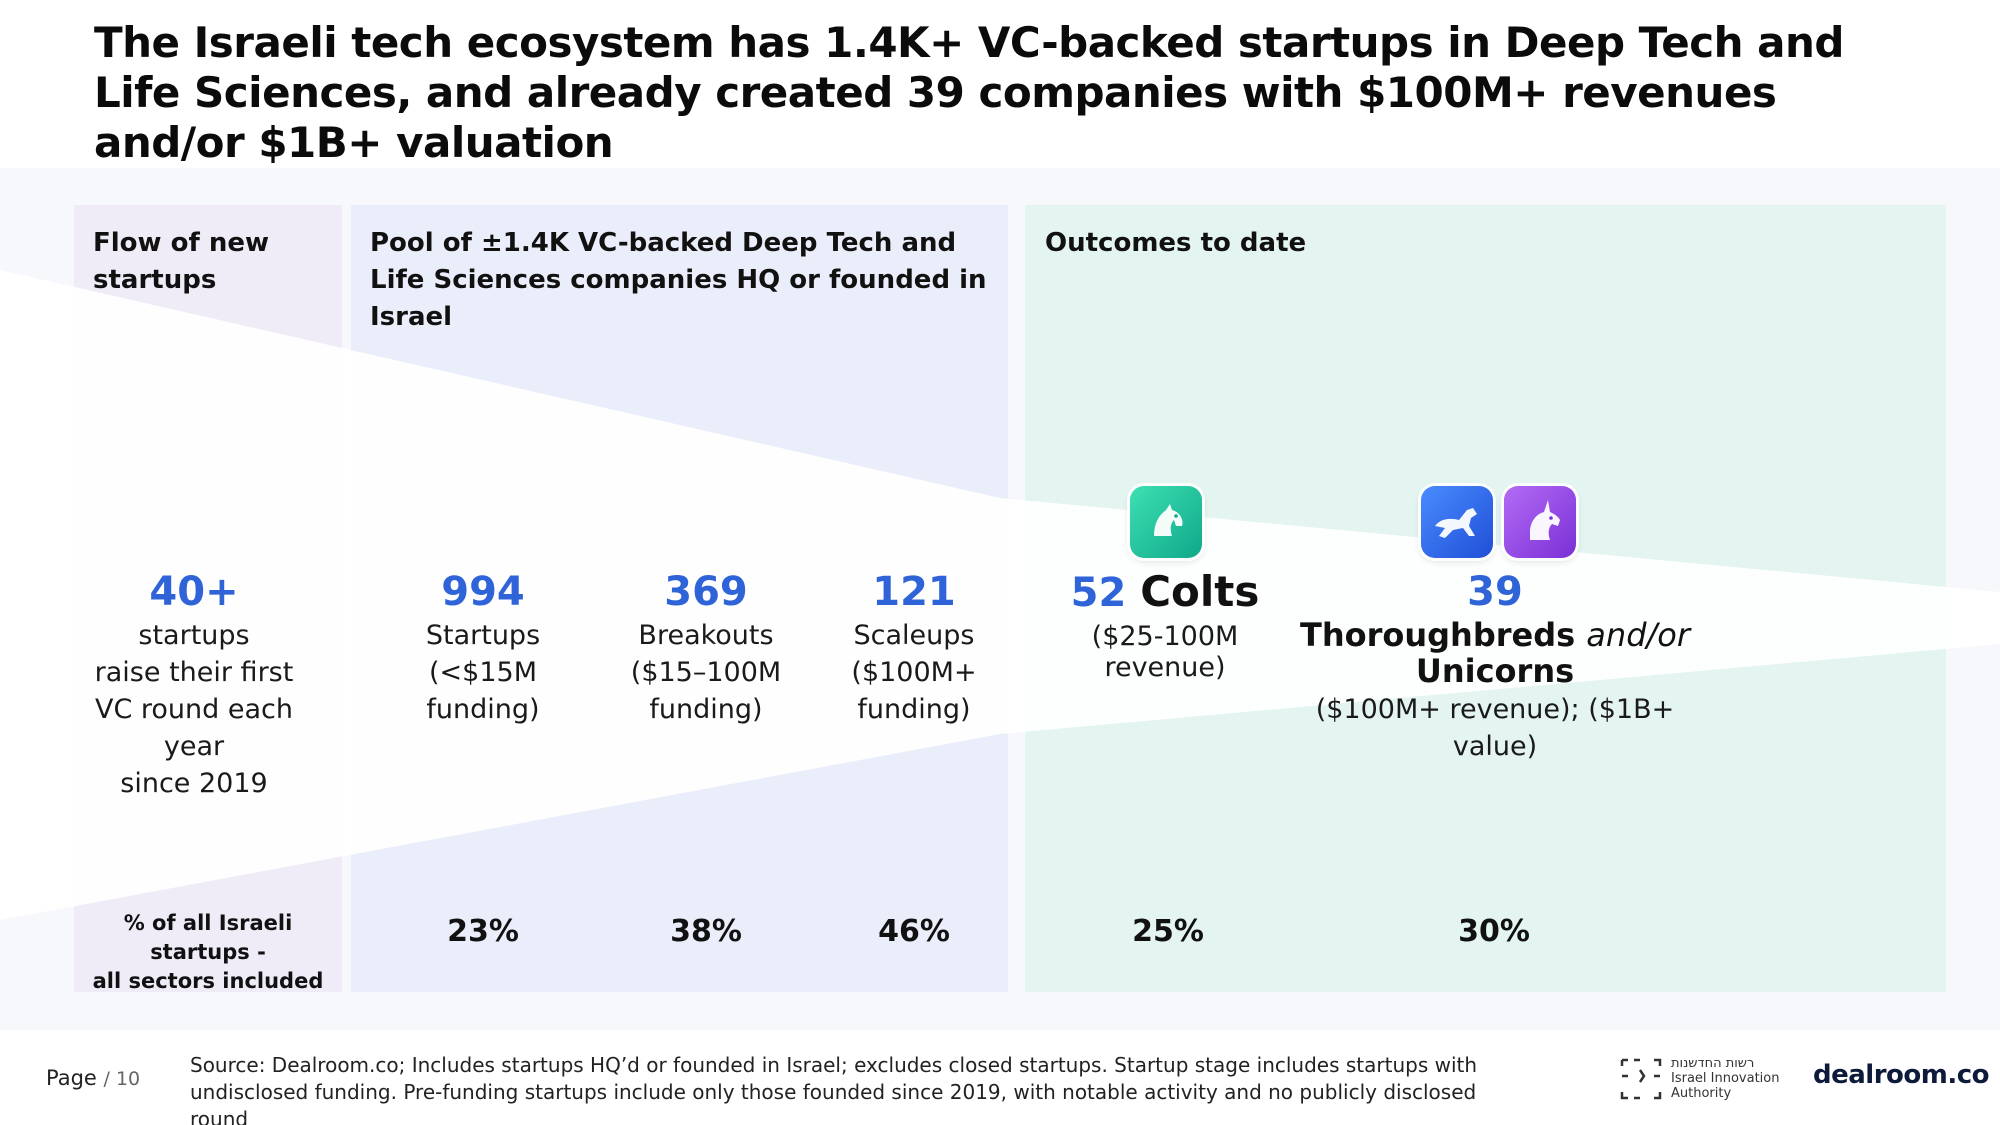  Describe the element at coordinates (483, 931) in the screenshot. I see `startups-percentage: 23%` at that location.